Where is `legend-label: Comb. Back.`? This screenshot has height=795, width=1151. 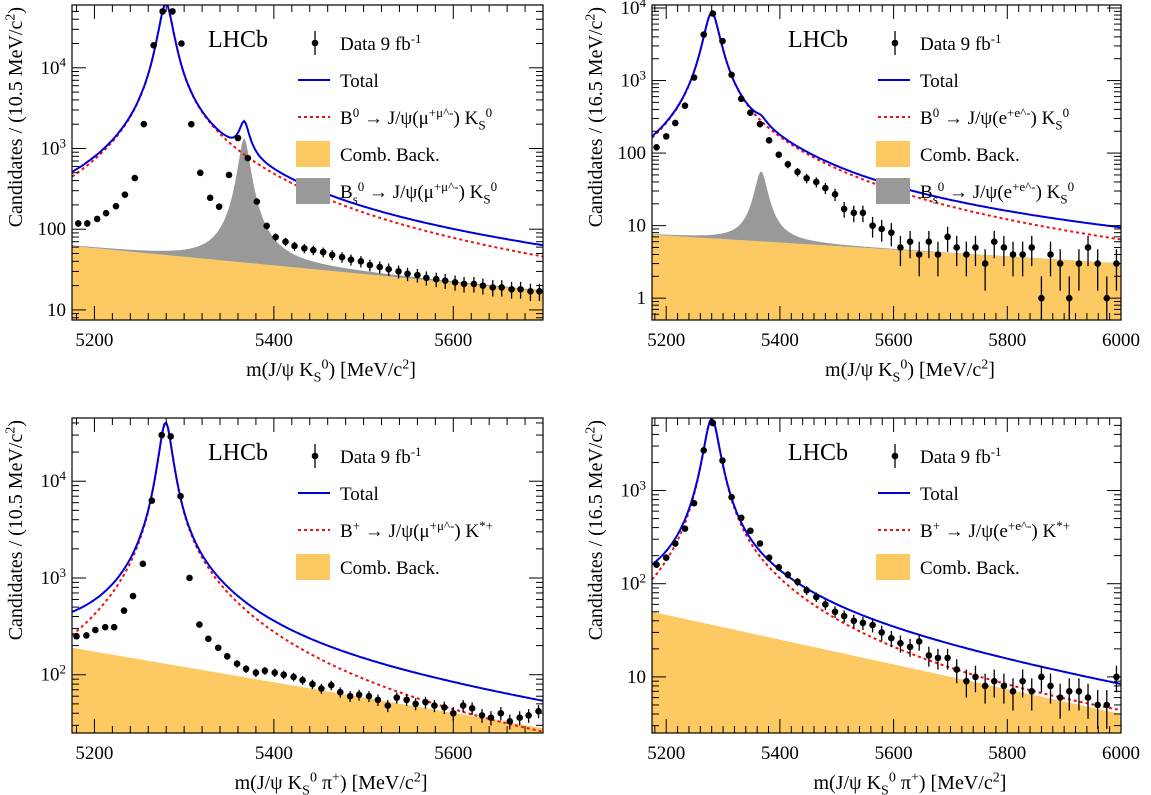
legend-label: Comb. Back. is located at coordinates (970, 155).